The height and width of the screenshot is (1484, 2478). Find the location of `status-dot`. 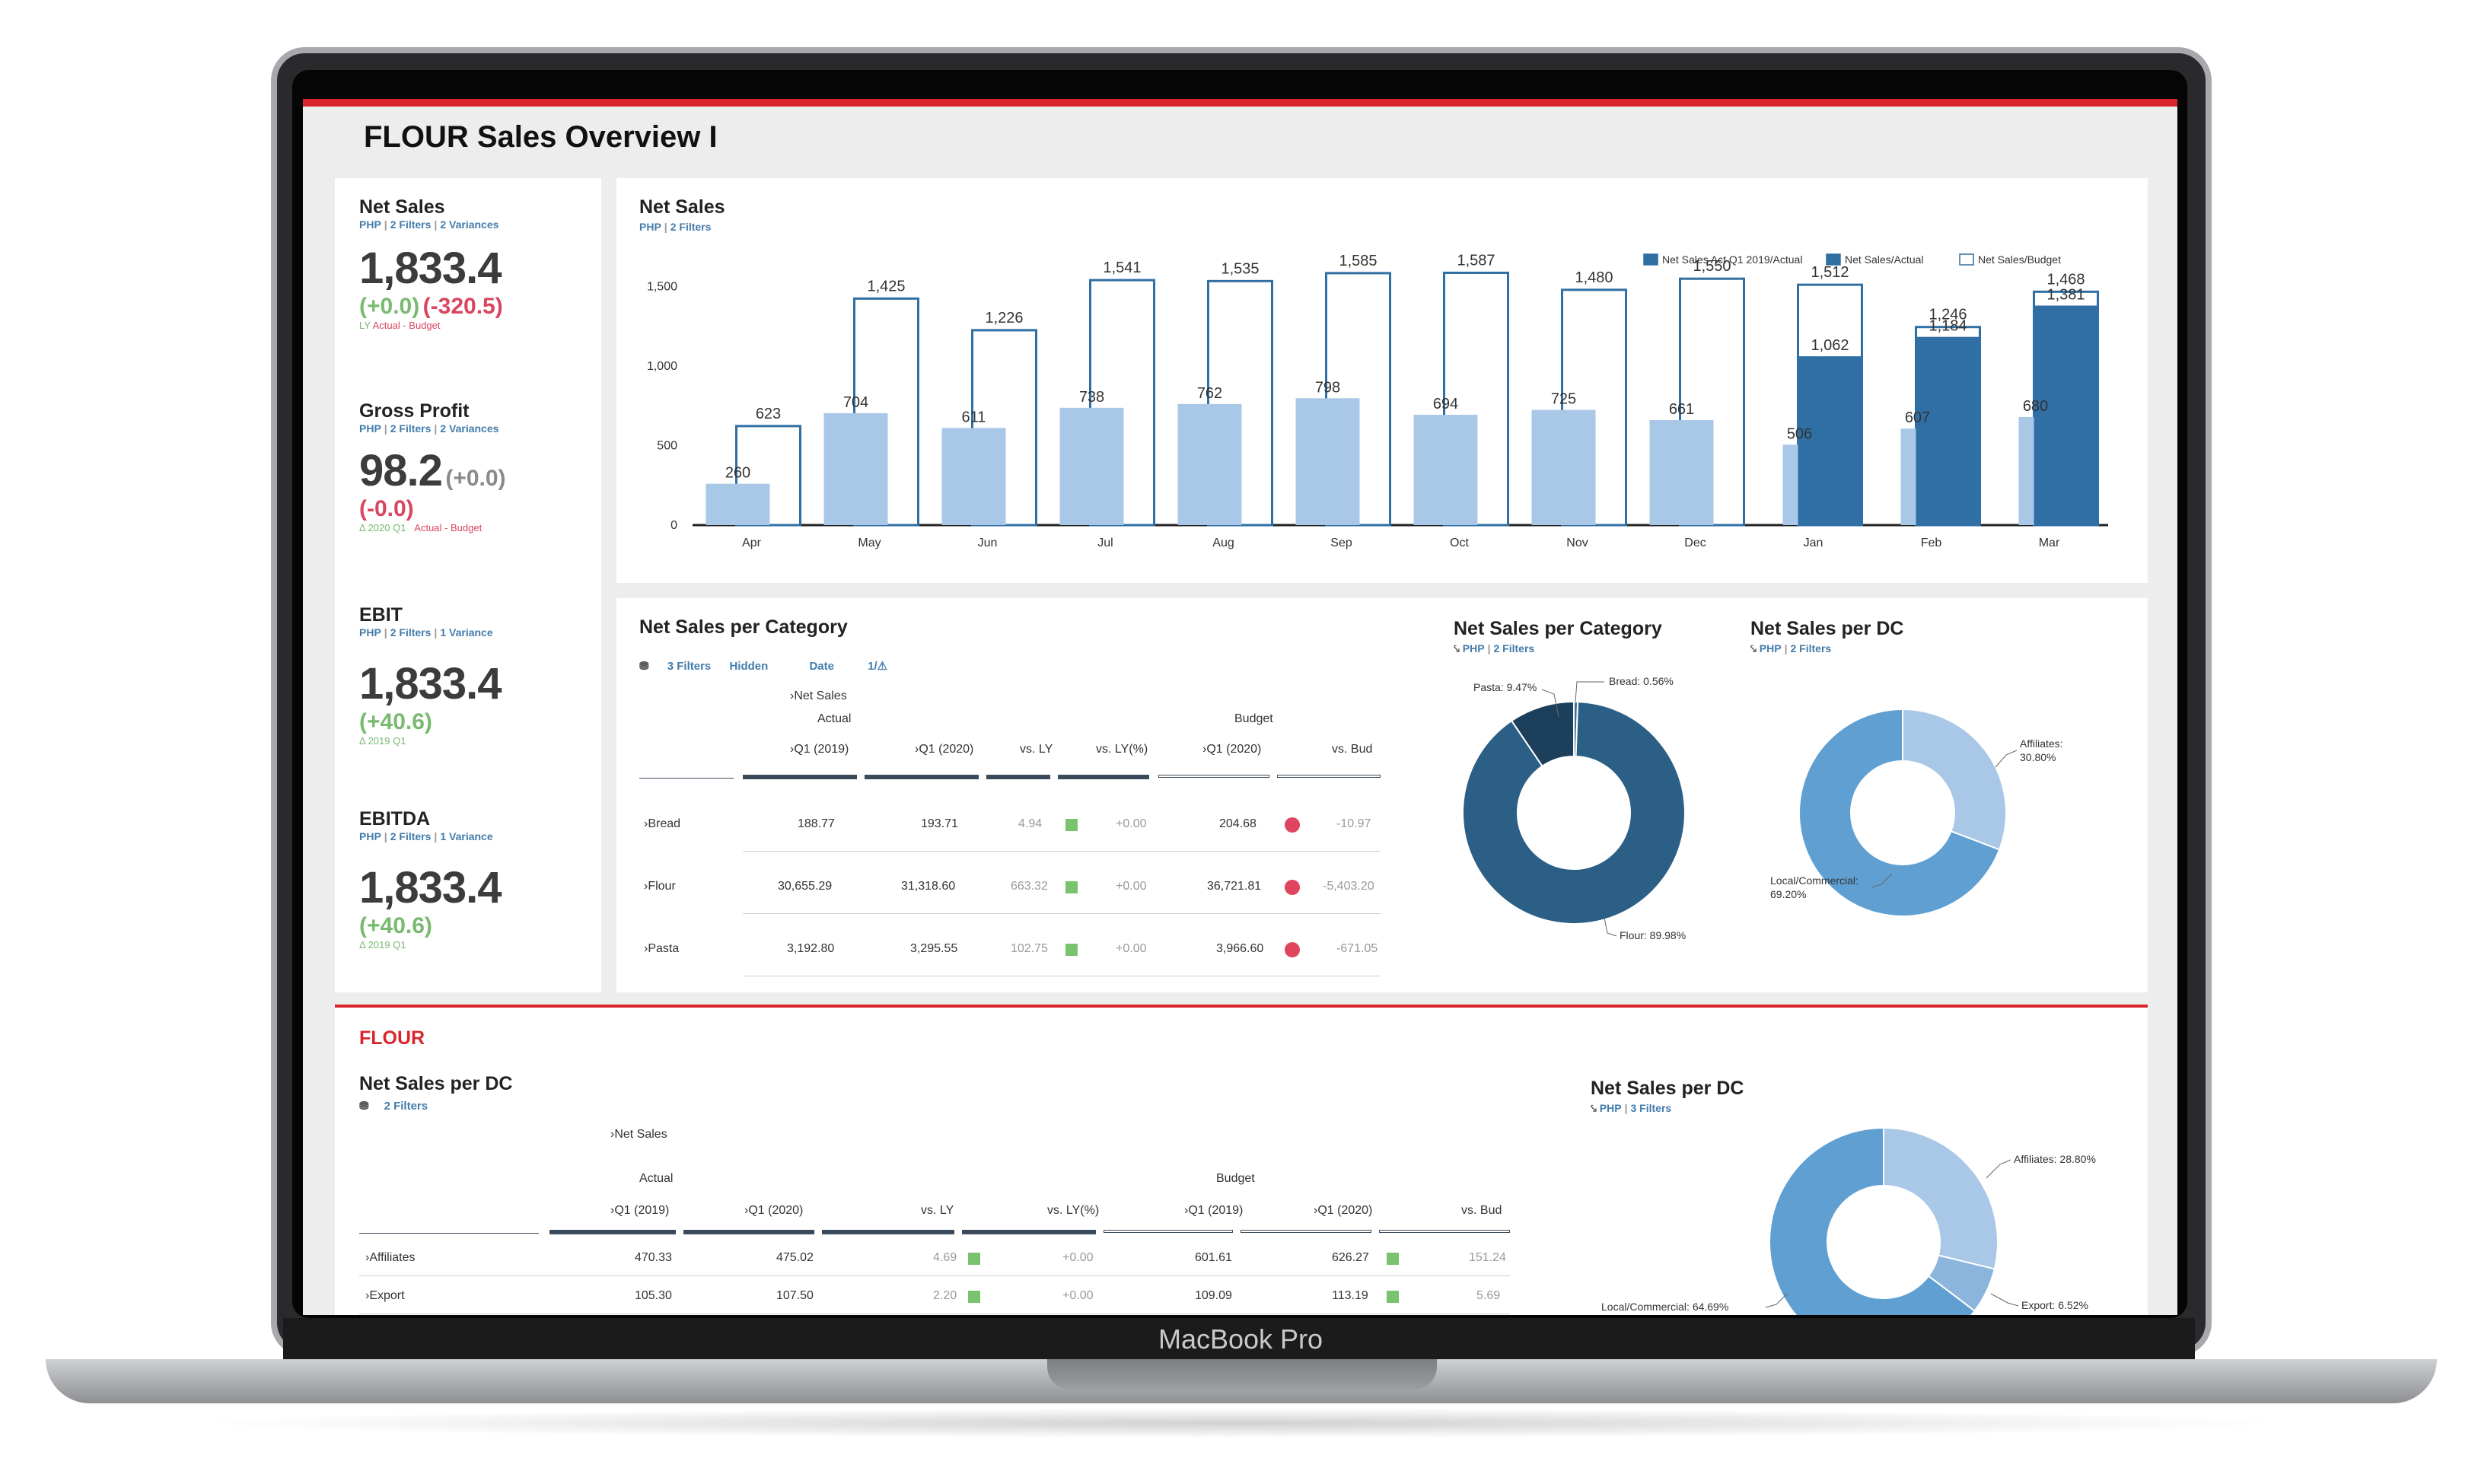

status-dot is located at coordinates (1292, 887).